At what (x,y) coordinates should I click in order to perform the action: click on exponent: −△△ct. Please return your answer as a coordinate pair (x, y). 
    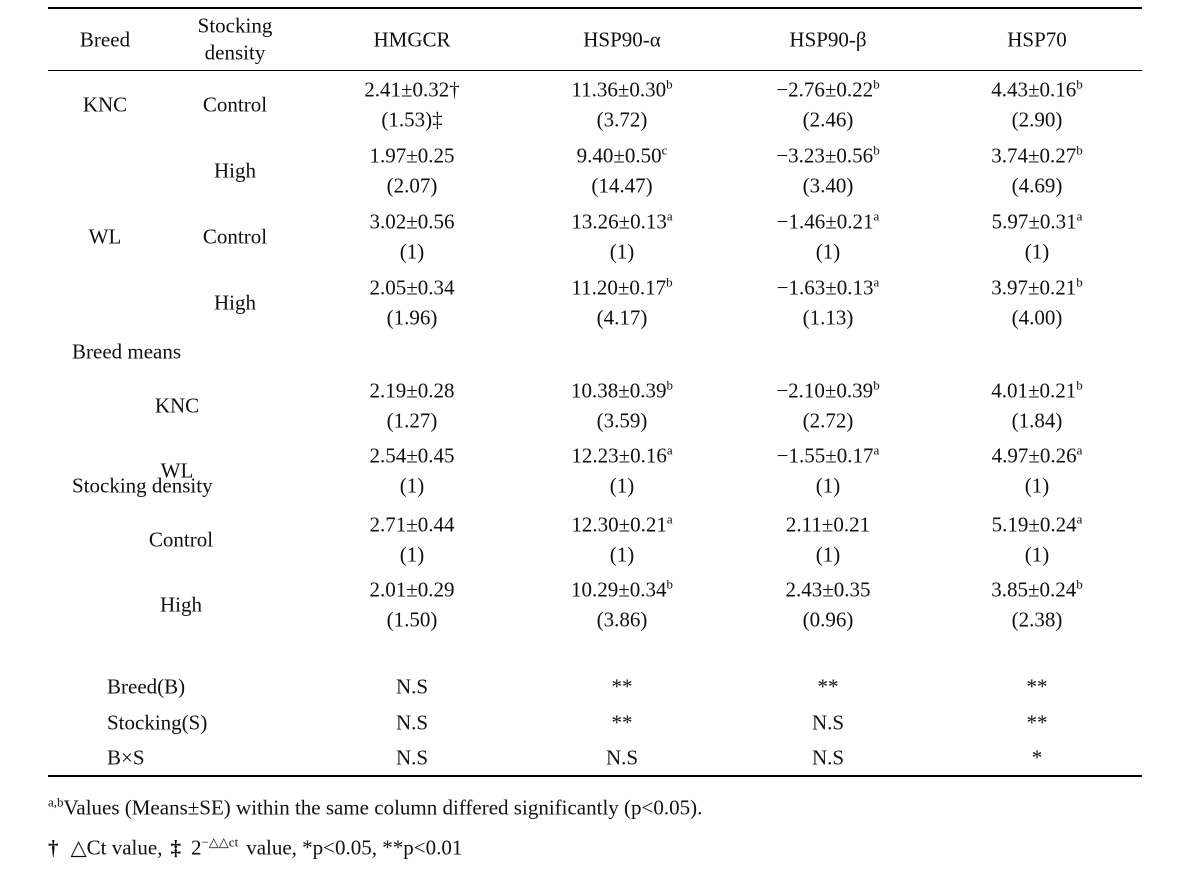
    Looking at the image, I should click on (220, 842).